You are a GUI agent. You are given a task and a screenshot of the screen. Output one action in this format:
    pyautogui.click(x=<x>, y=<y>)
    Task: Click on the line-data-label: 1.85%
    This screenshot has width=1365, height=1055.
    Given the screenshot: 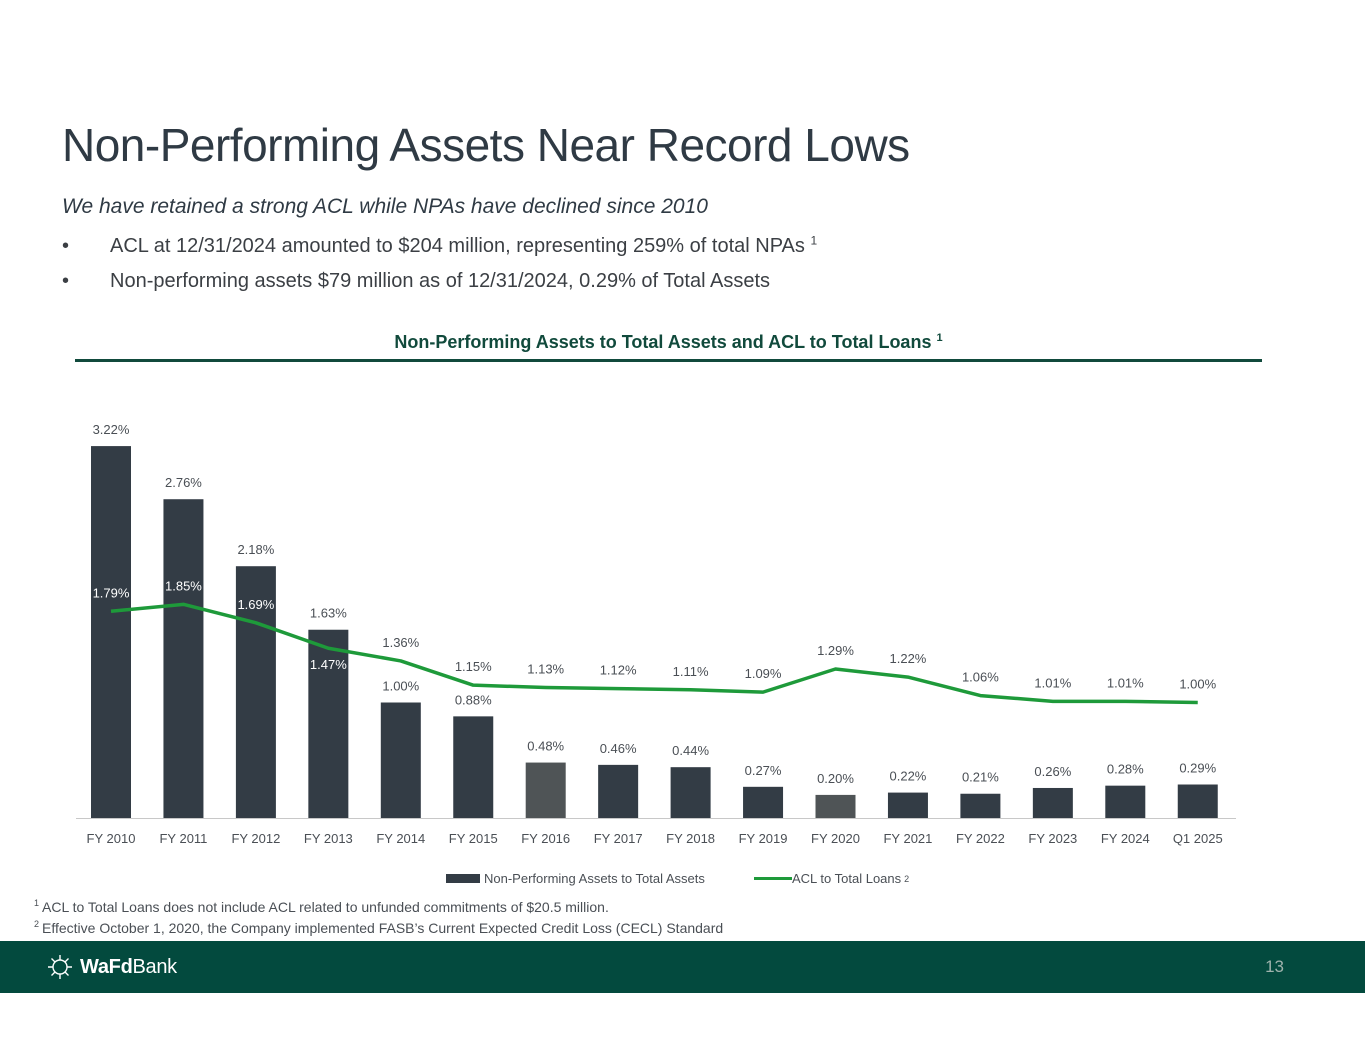 What is the action you would take?
    pyautogui.click(x=183, y=585)
    